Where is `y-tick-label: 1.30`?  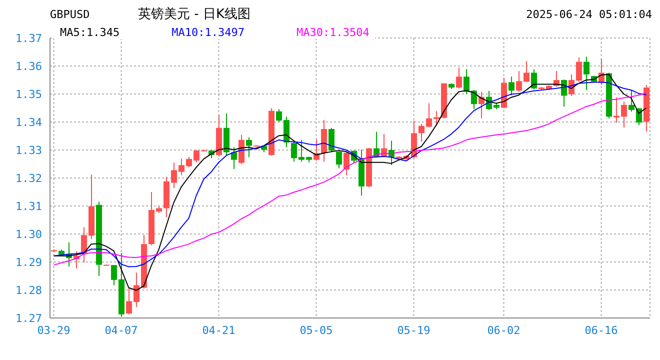 y-tick-label: 1.30 is located at coordinates (29, 234).